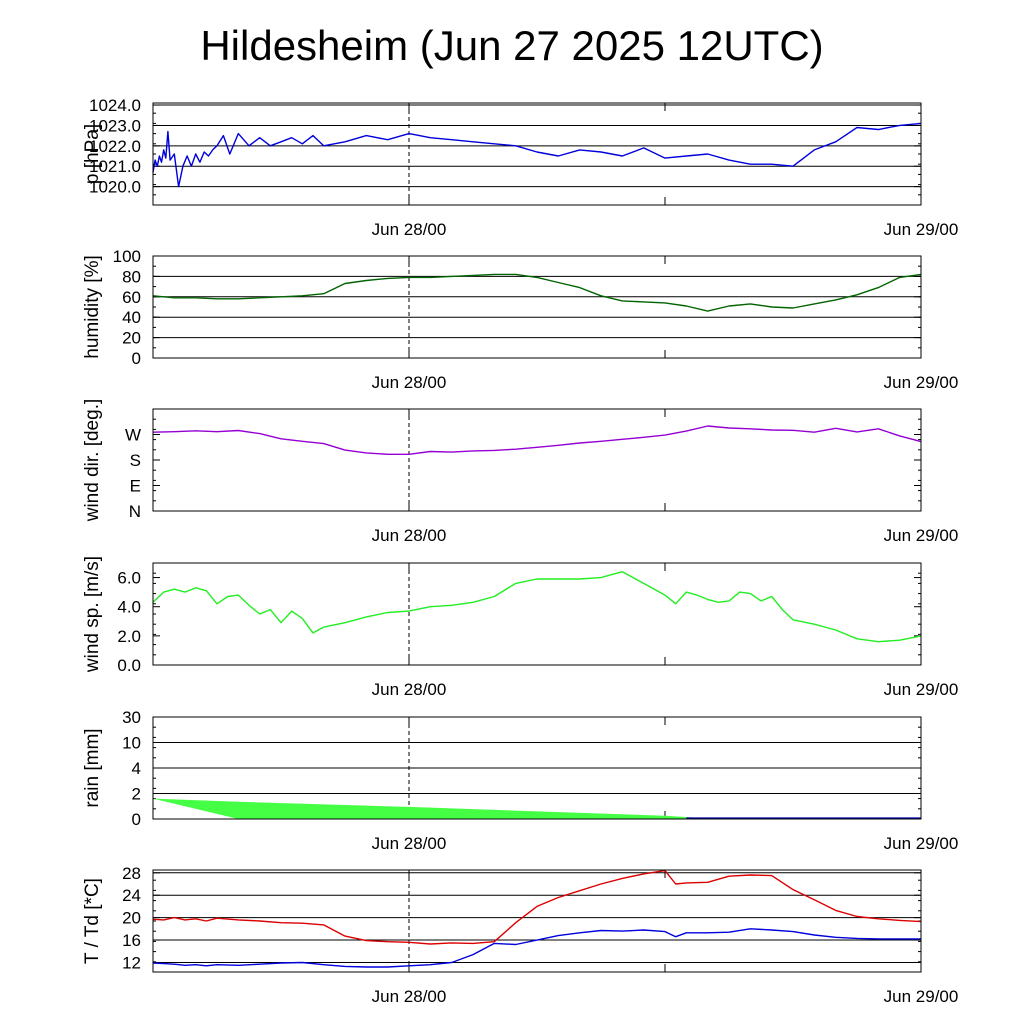 The height and width of the screenshot is (1024, 1024). Describe the element at coordinates (115, 146) in the screenshot. I see `y-tick-label: 1022.0` at that location.